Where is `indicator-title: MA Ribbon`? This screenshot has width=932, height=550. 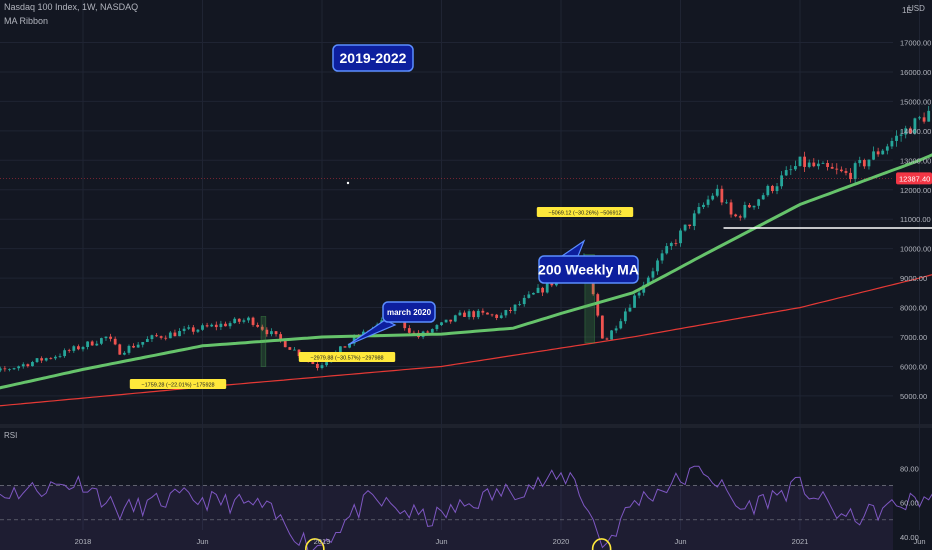 indicator-title: MA Ribbon is located at coordinates (26, 21).